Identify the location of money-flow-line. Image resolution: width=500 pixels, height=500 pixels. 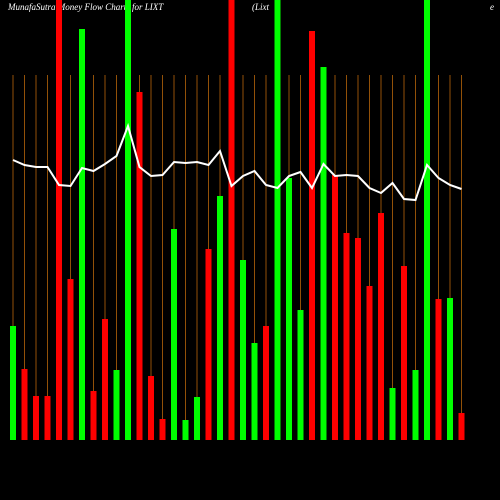
(237, 162).